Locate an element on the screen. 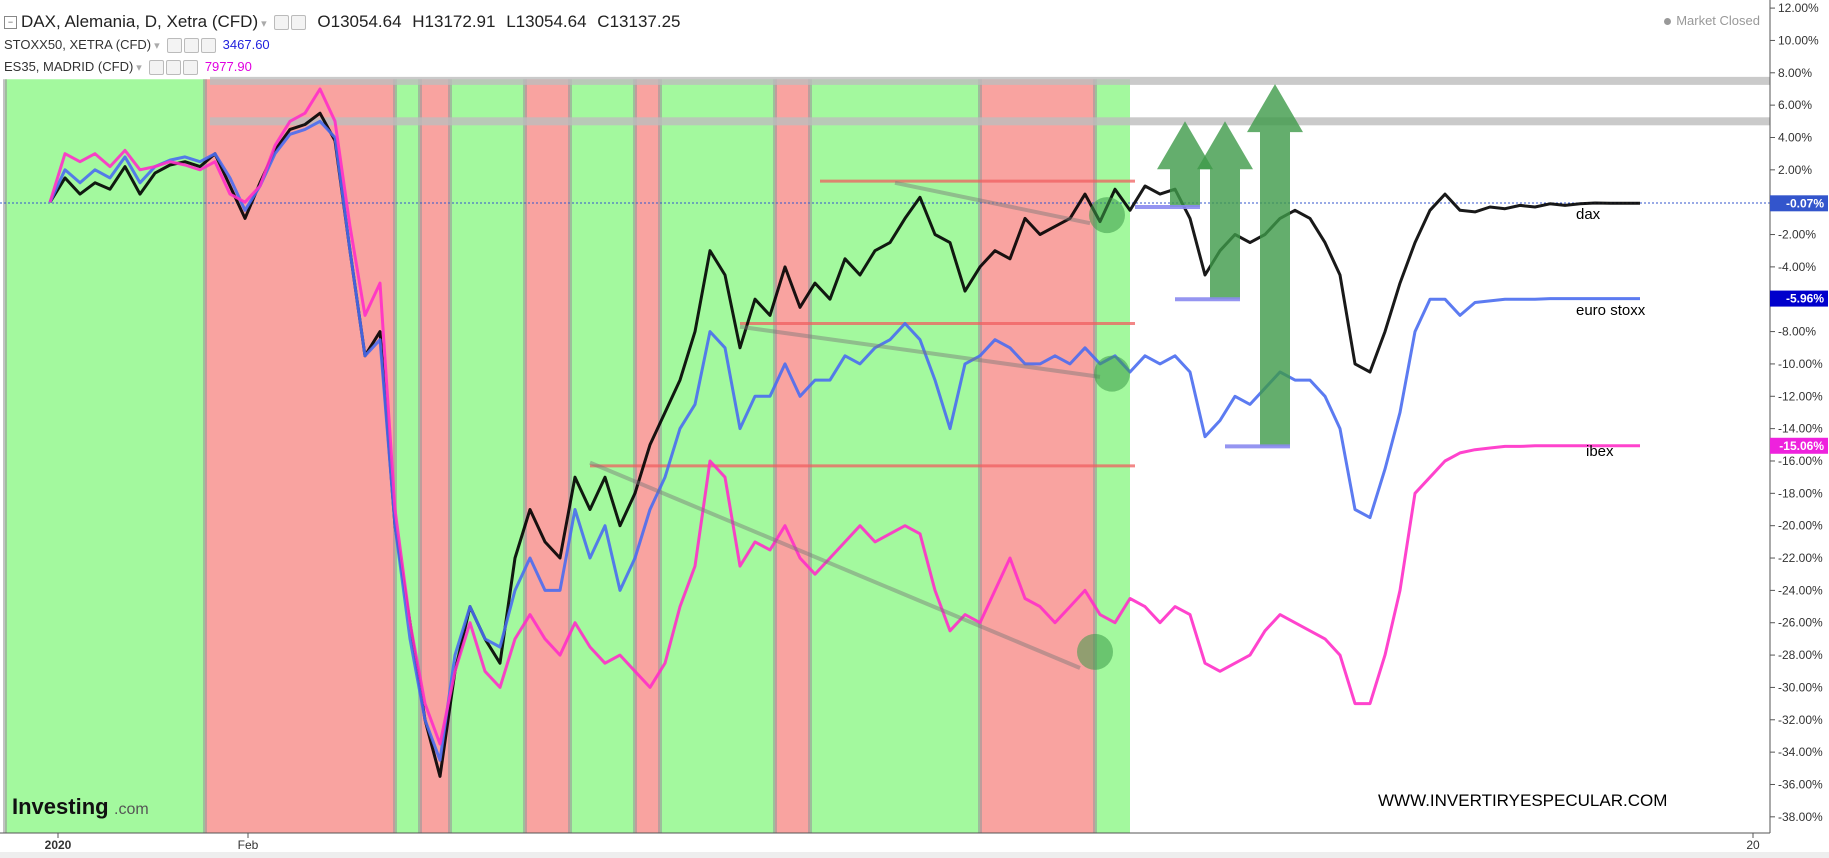 The image size is (1829, 858). bottom-scrollbar is located at coordinates (914, 855).